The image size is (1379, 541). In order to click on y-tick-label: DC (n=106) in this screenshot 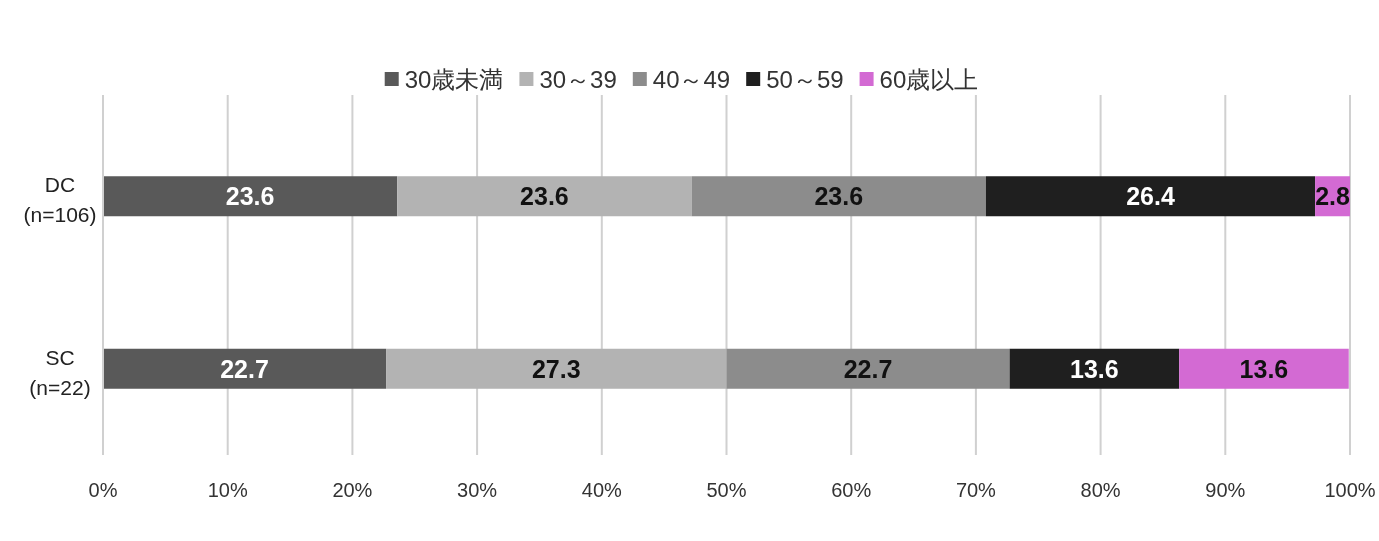, I will do `click(60, 200)`.